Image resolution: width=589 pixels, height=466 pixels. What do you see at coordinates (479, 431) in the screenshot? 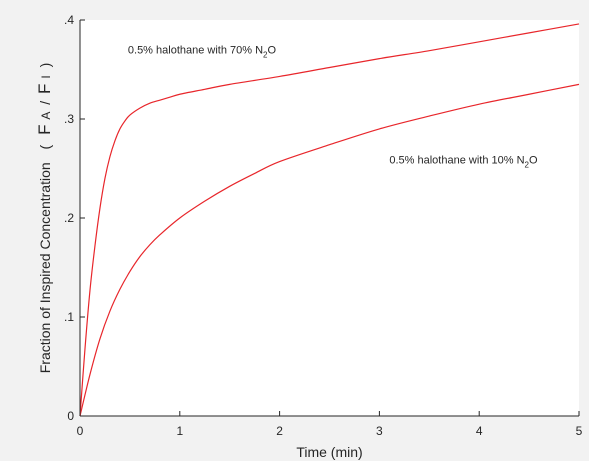
I see `x-tick-label: 4` at bounding box center [479, 431].